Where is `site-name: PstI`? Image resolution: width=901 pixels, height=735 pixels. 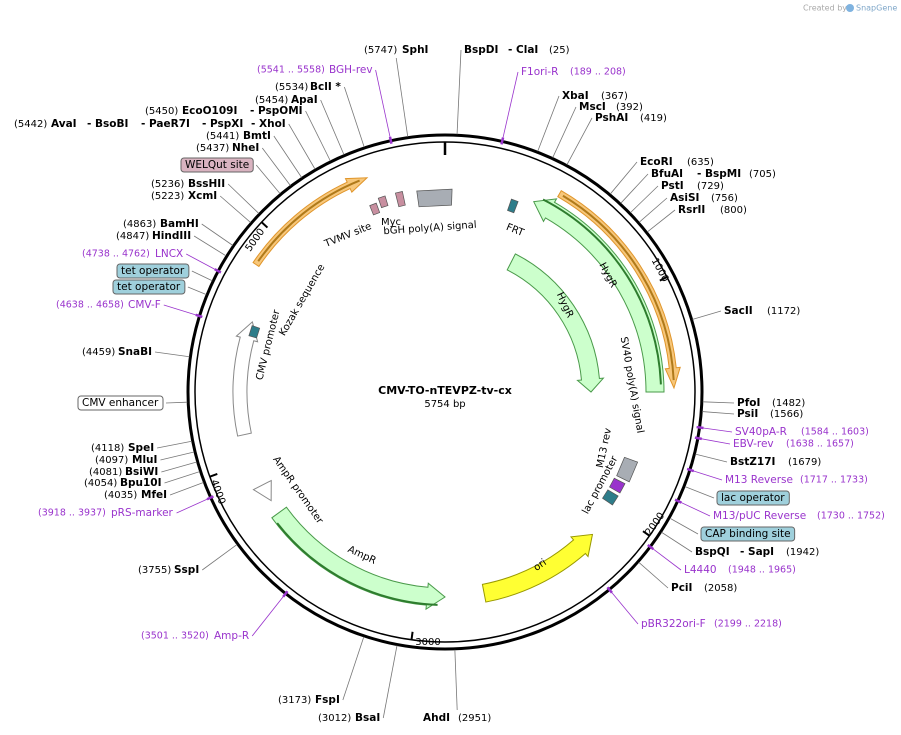 site-name: PstI is located at coordinates (672, 186).